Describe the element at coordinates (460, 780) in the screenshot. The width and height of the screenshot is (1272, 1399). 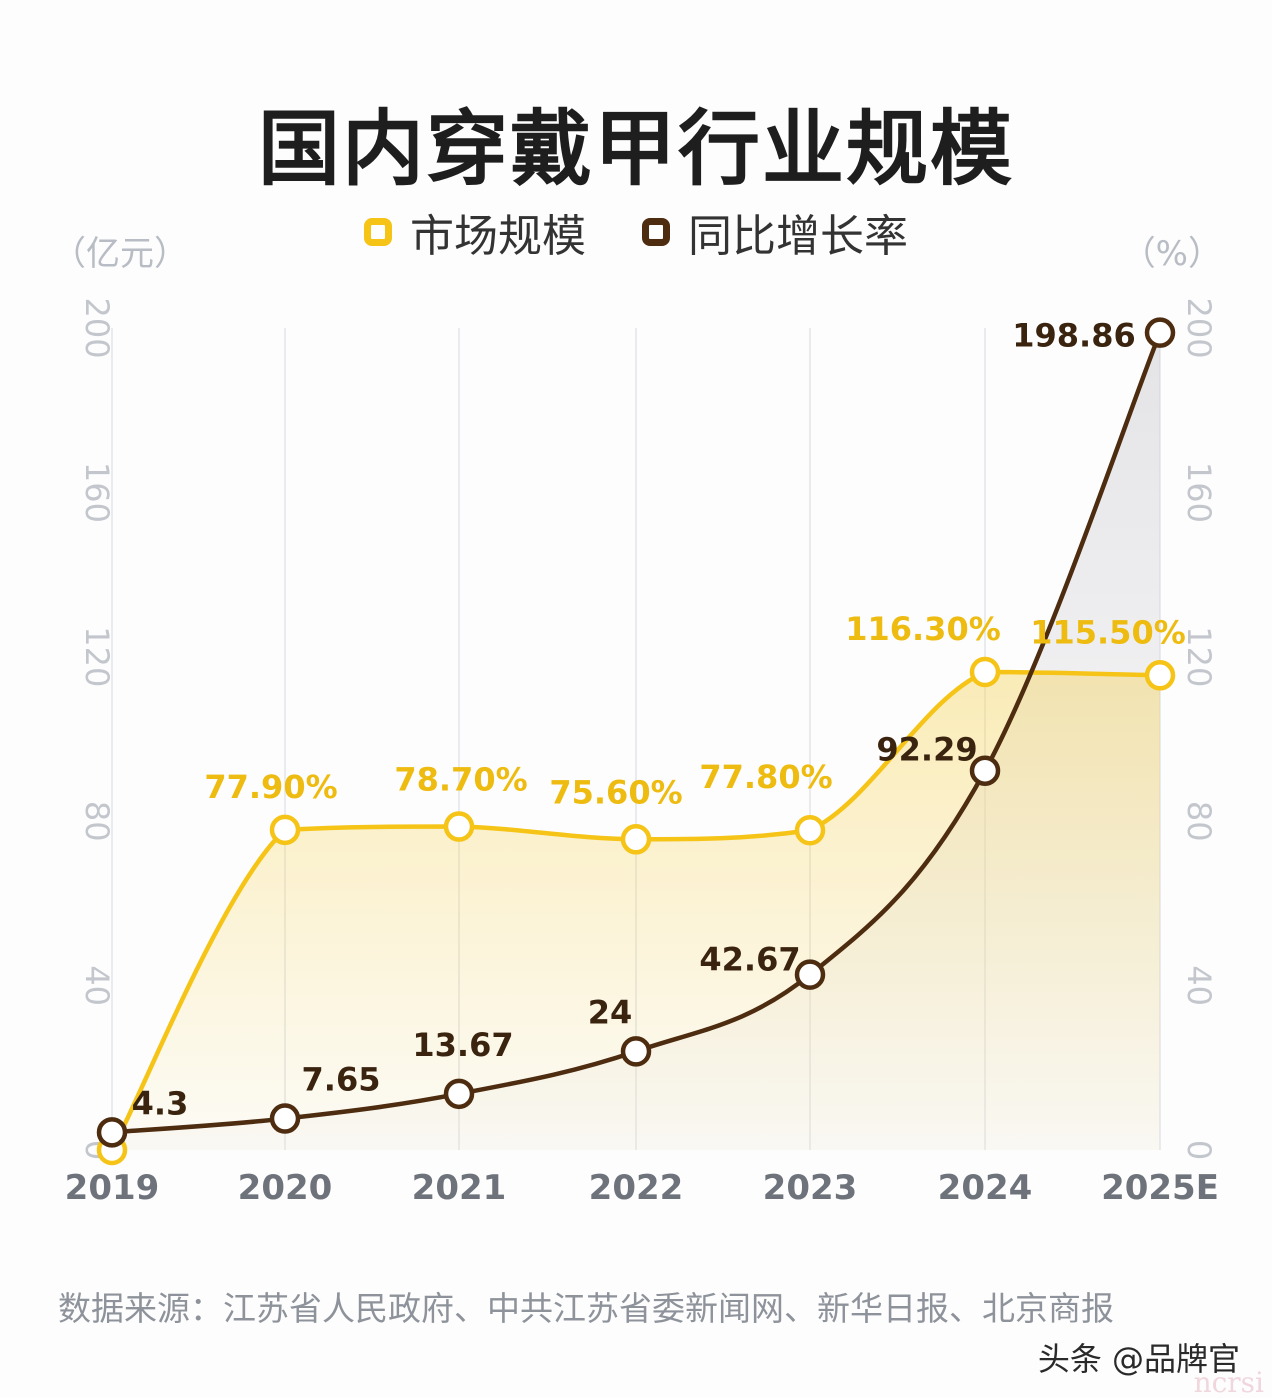
I see `yoy-growth-data-label: 78.70%` at that location.